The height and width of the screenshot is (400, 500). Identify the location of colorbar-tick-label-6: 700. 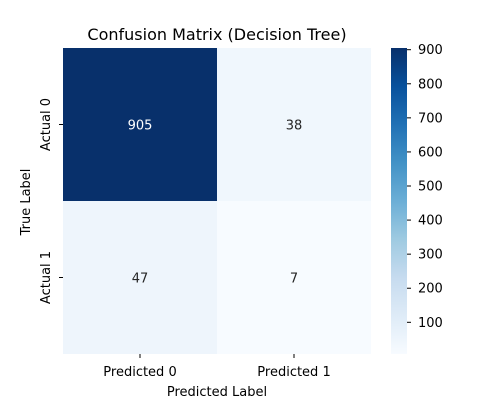
(430, 118).